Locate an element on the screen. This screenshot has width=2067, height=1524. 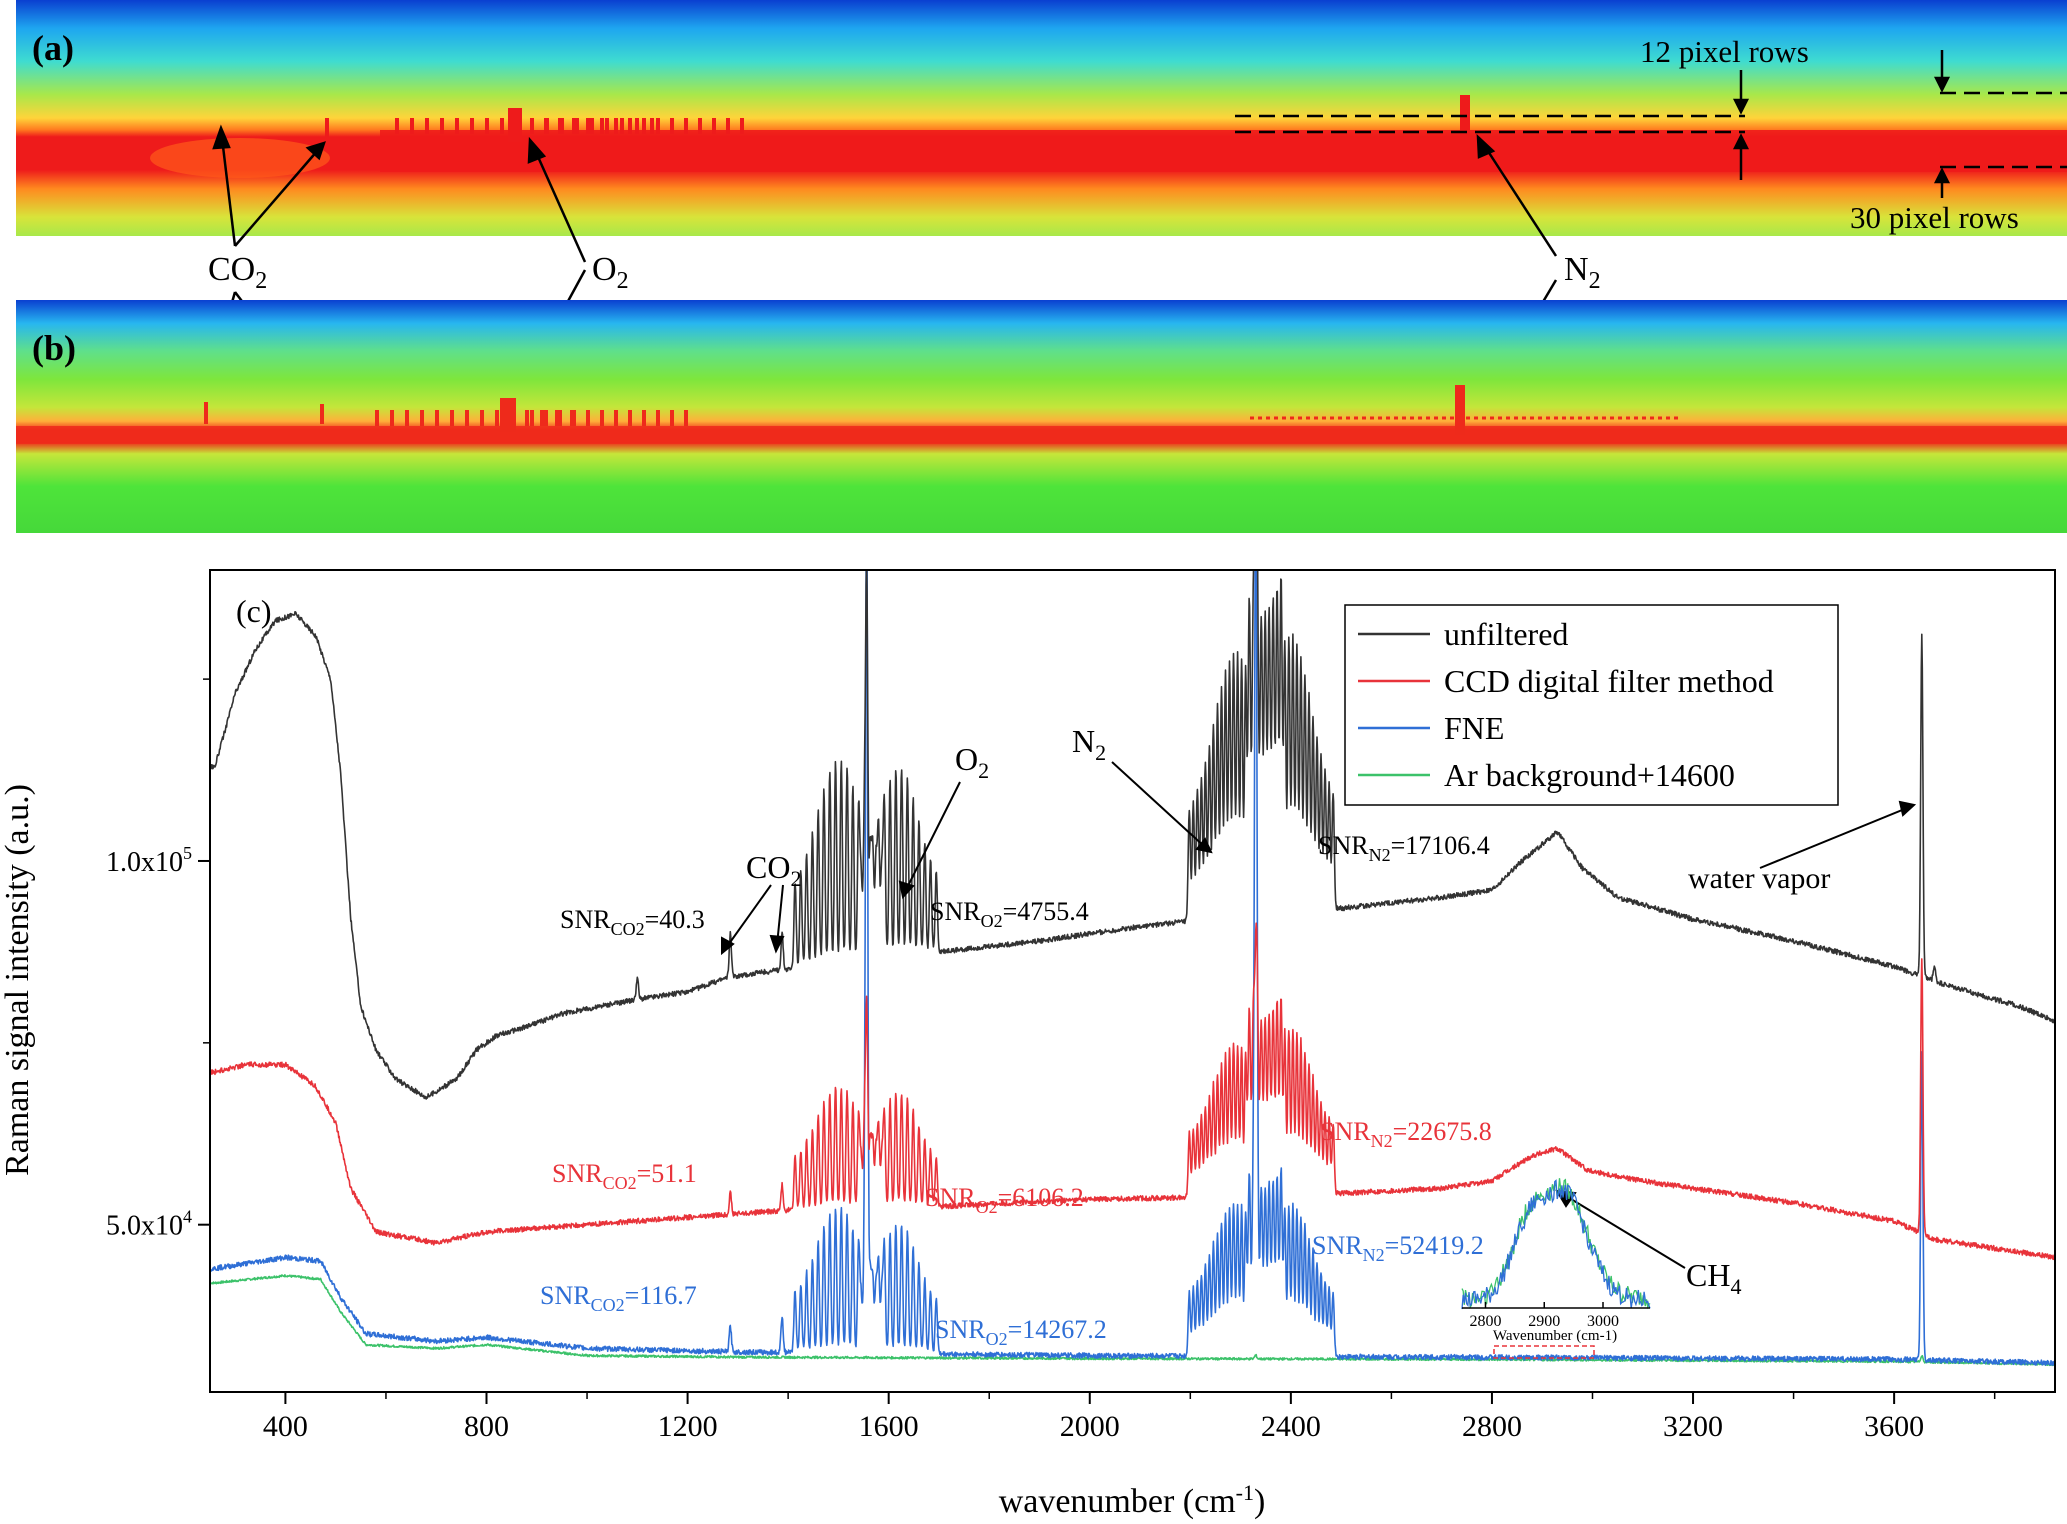
x-tick-label: 1200 is located at coordinates (688, 1426).